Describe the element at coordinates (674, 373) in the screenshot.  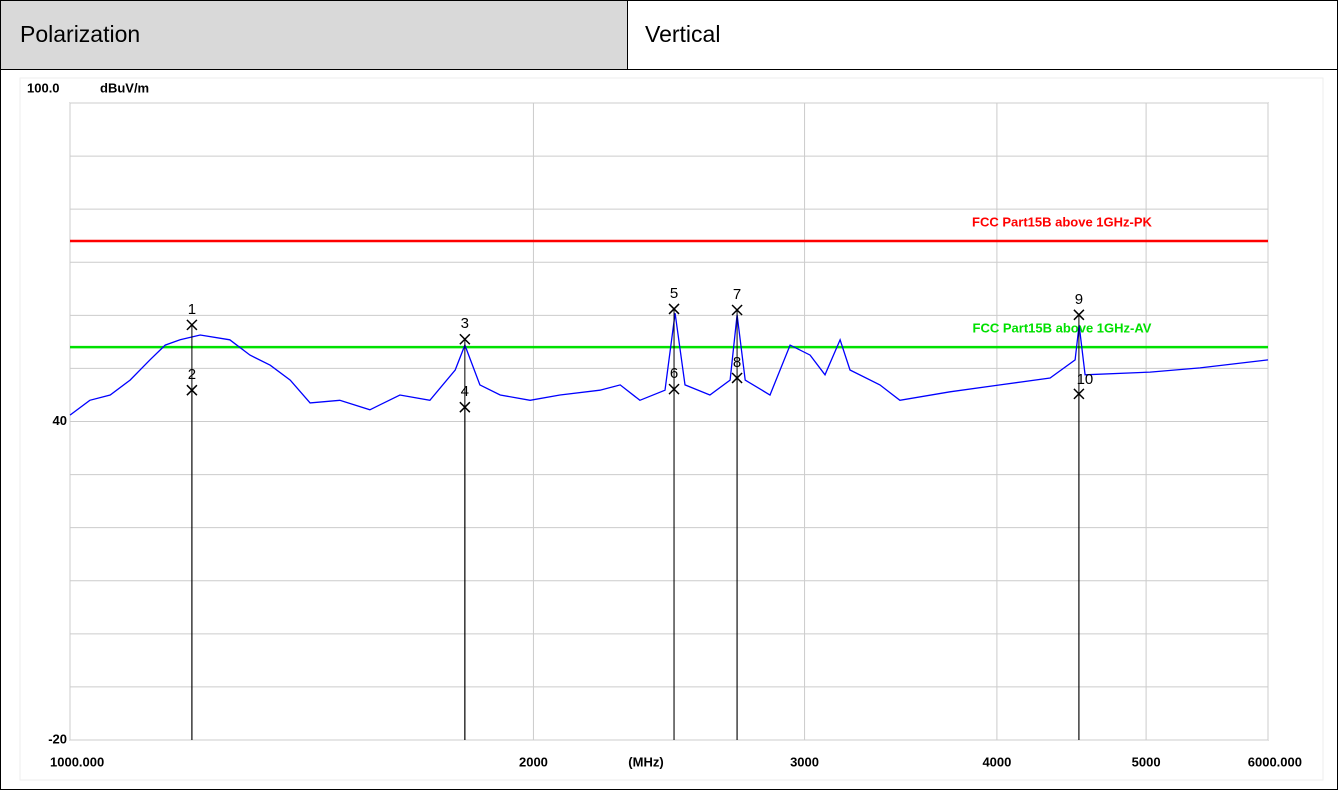
I see `marker-label: 6` at that location.